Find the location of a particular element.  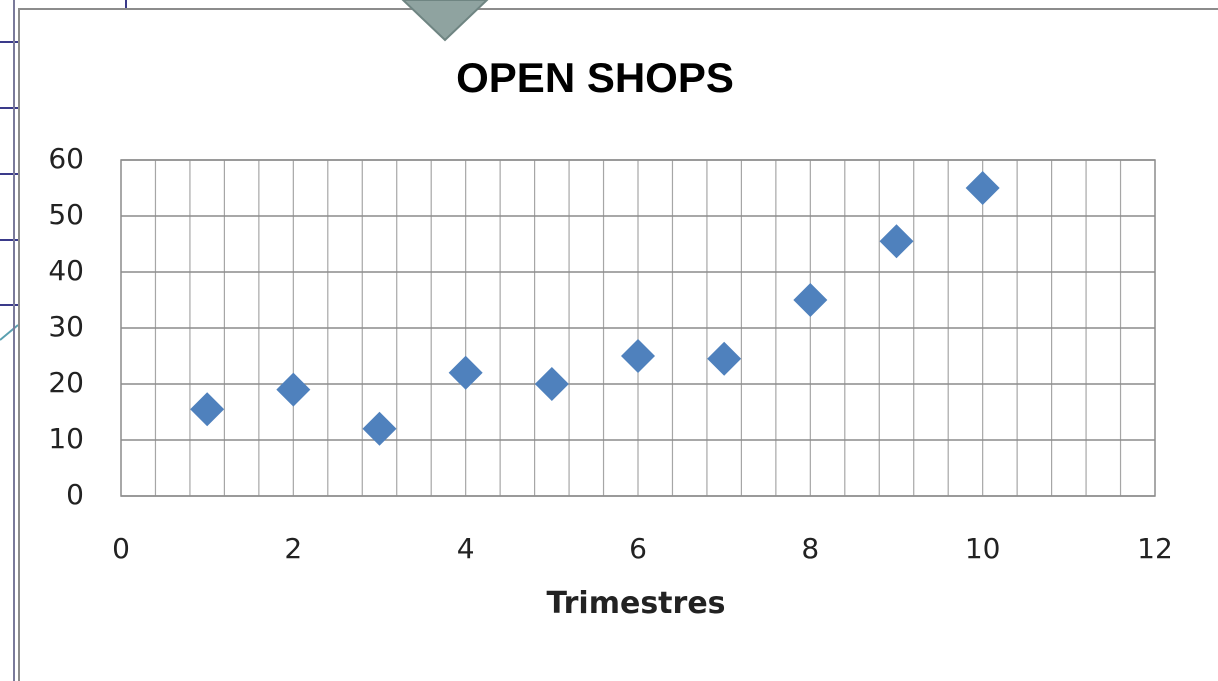

y-tick-label: 0 is located at coordinates (75, 494).